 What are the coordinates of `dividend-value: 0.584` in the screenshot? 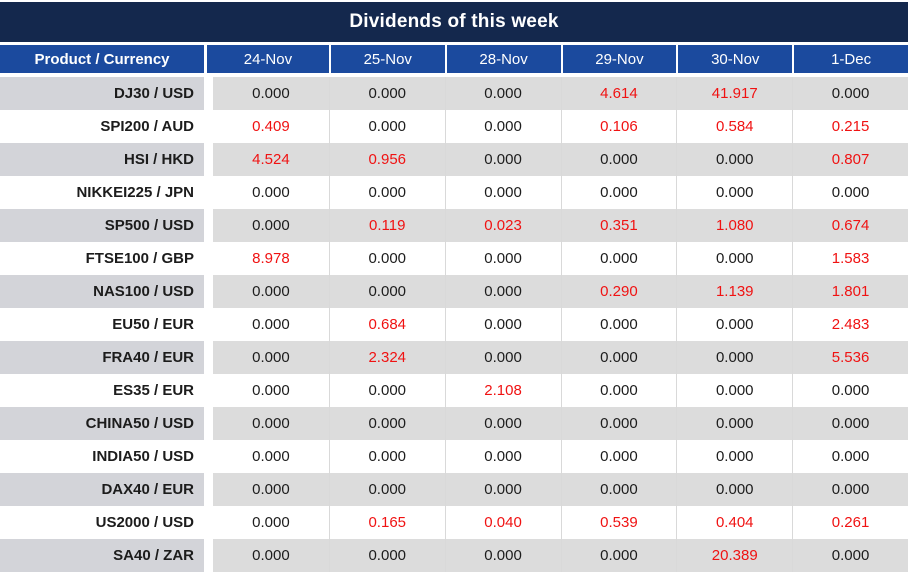 It's located at (734, 126).